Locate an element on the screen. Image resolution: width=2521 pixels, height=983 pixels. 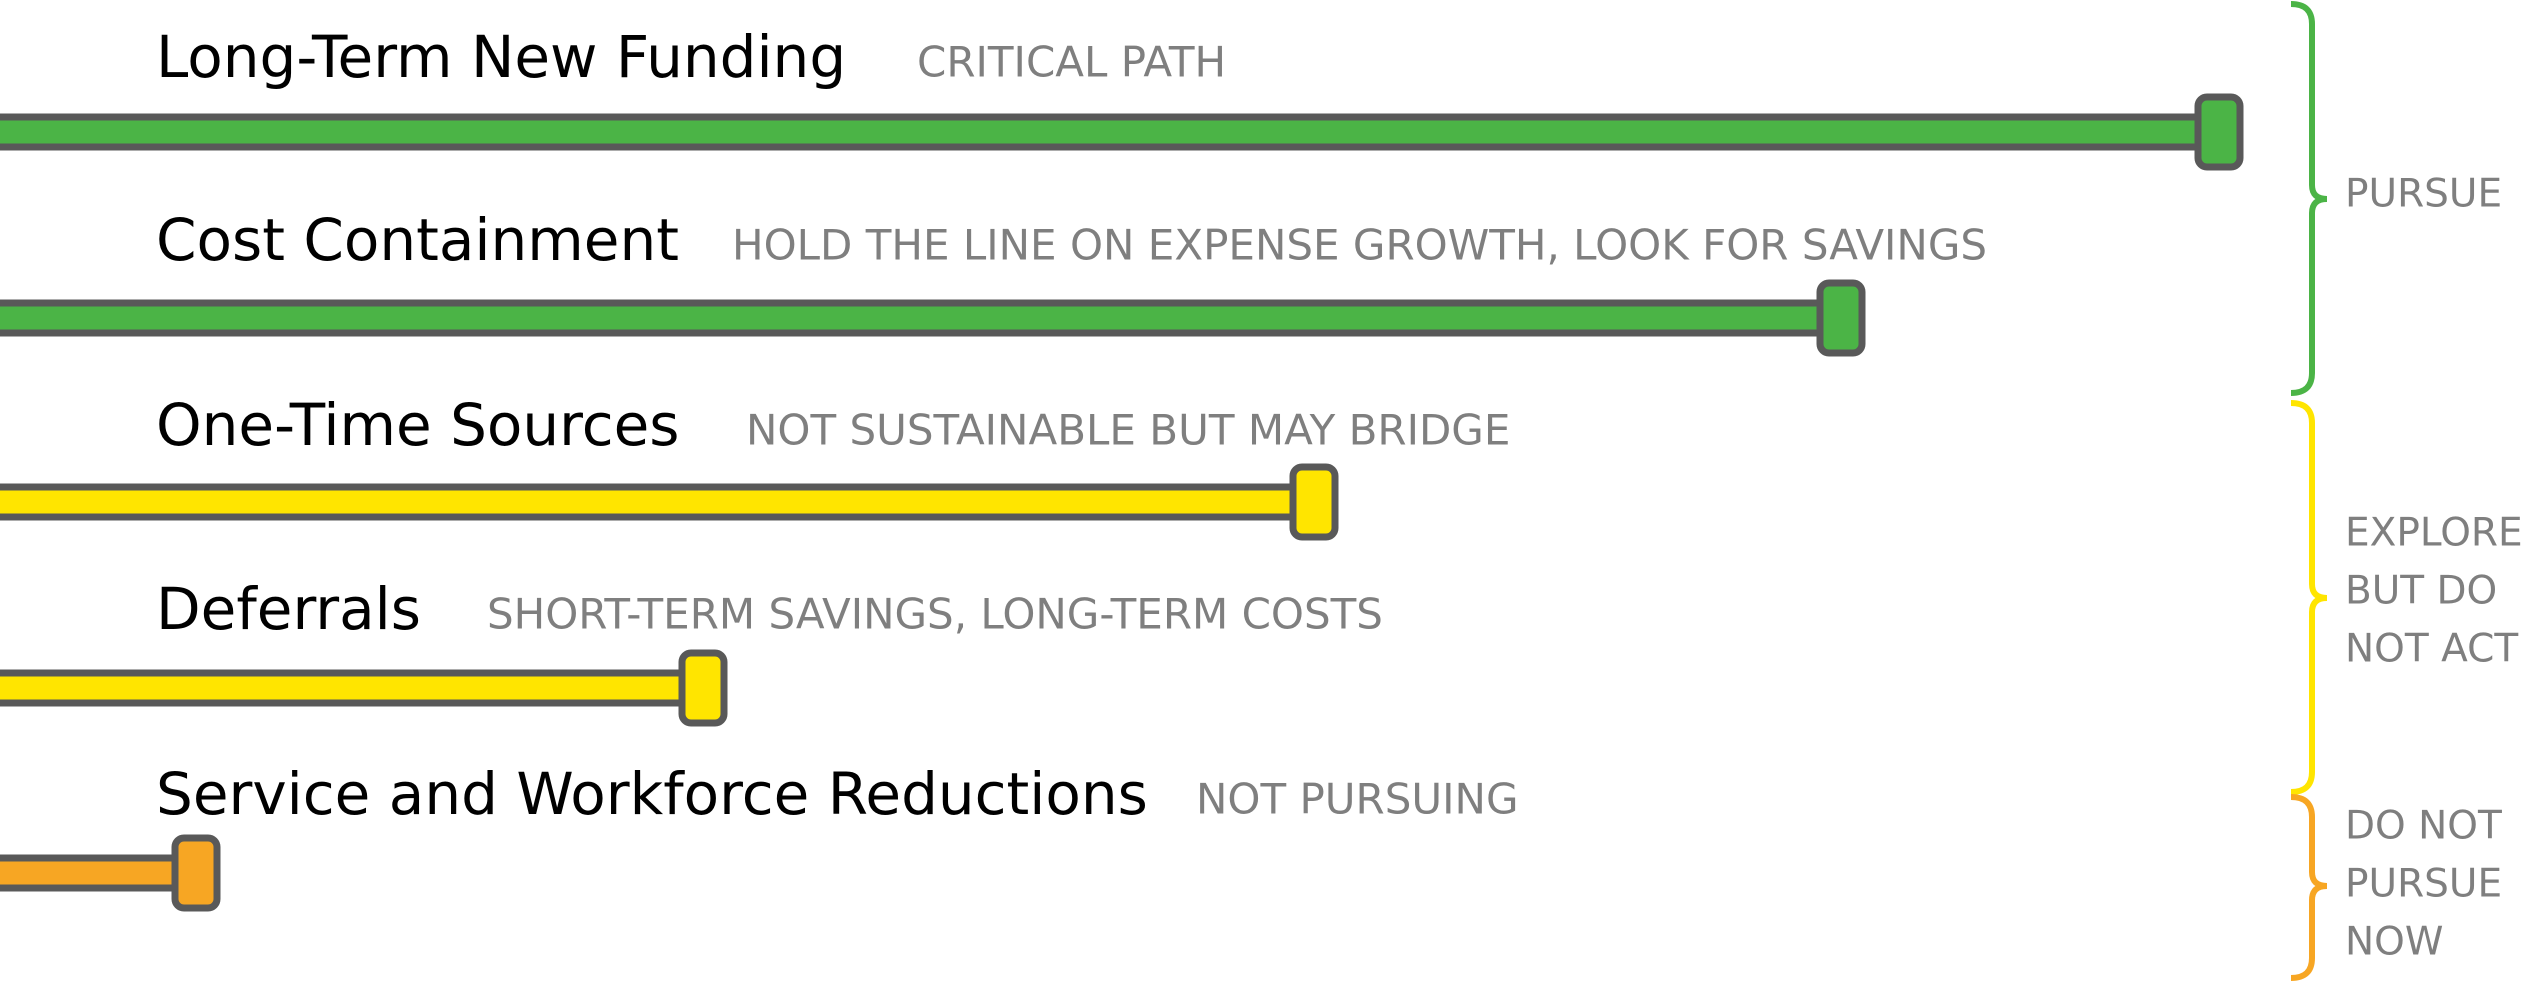
group-label: BUT DO is located at coordinates (2421, 591).